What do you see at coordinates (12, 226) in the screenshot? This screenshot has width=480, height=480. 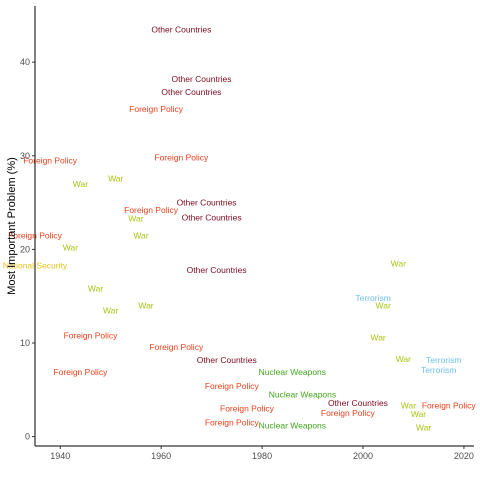 I see `y-axis-title: Most Important Problem (%)` at bounding box center [12, 226].